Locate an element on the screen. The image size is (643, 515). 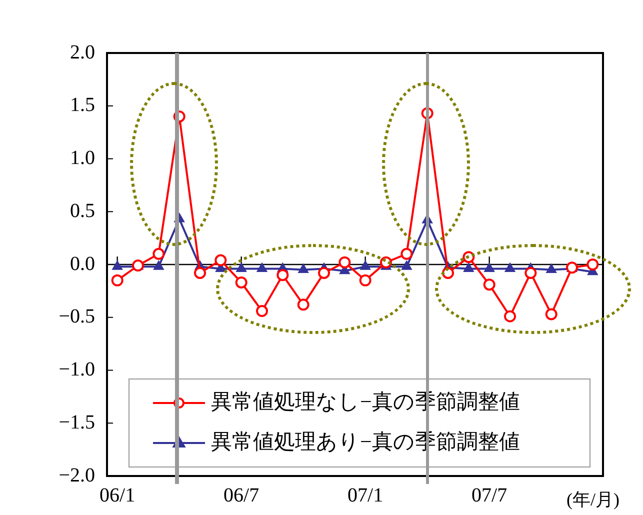
x-tick-label: 07/7 is located at coordinates (490, 495).